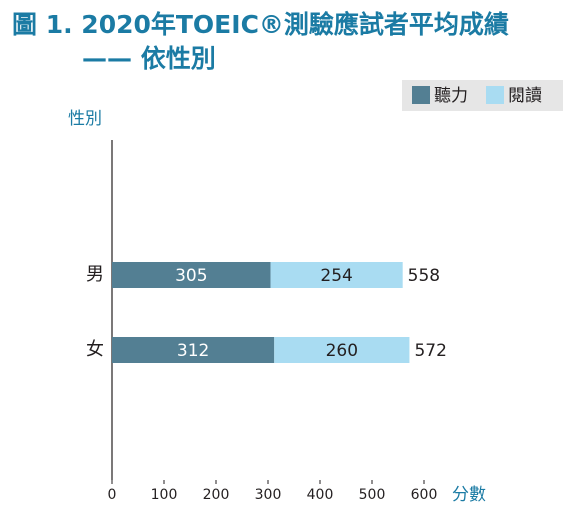  Describe the element at coordinates (424, 276) in the screenshot. I see `total-label: 558` at that location.